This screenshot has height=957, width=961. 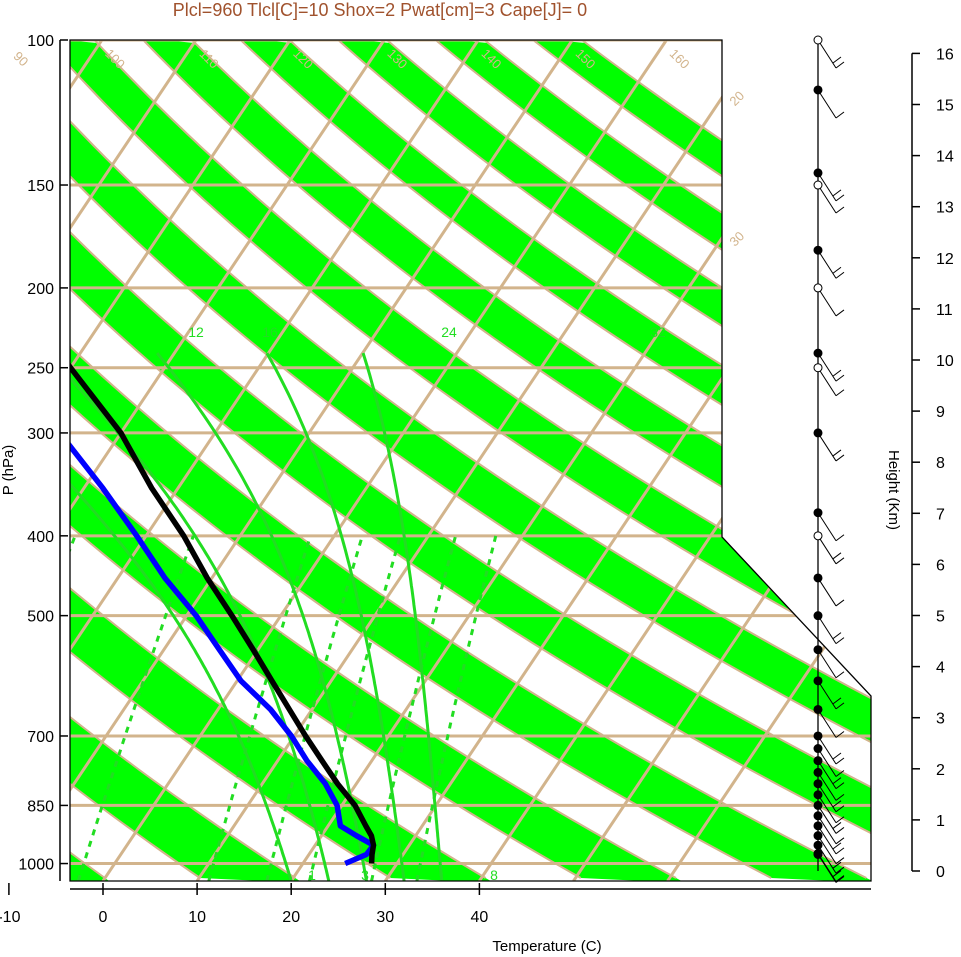 What do you see at coordinates (736, 98) in the screenshot?
I see `isotherm-label: 20` at bounding box center [736, 98].